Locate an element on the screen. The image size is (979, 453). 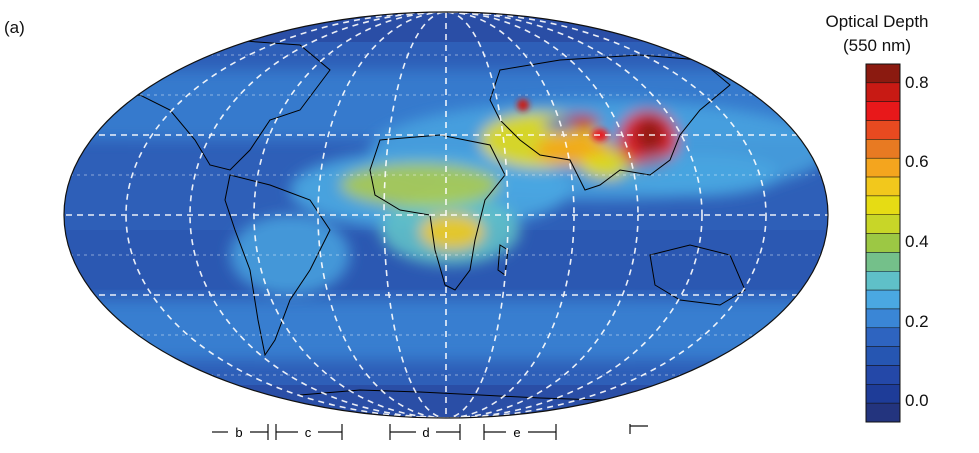
colorbar is located at coordinates (883, 243).